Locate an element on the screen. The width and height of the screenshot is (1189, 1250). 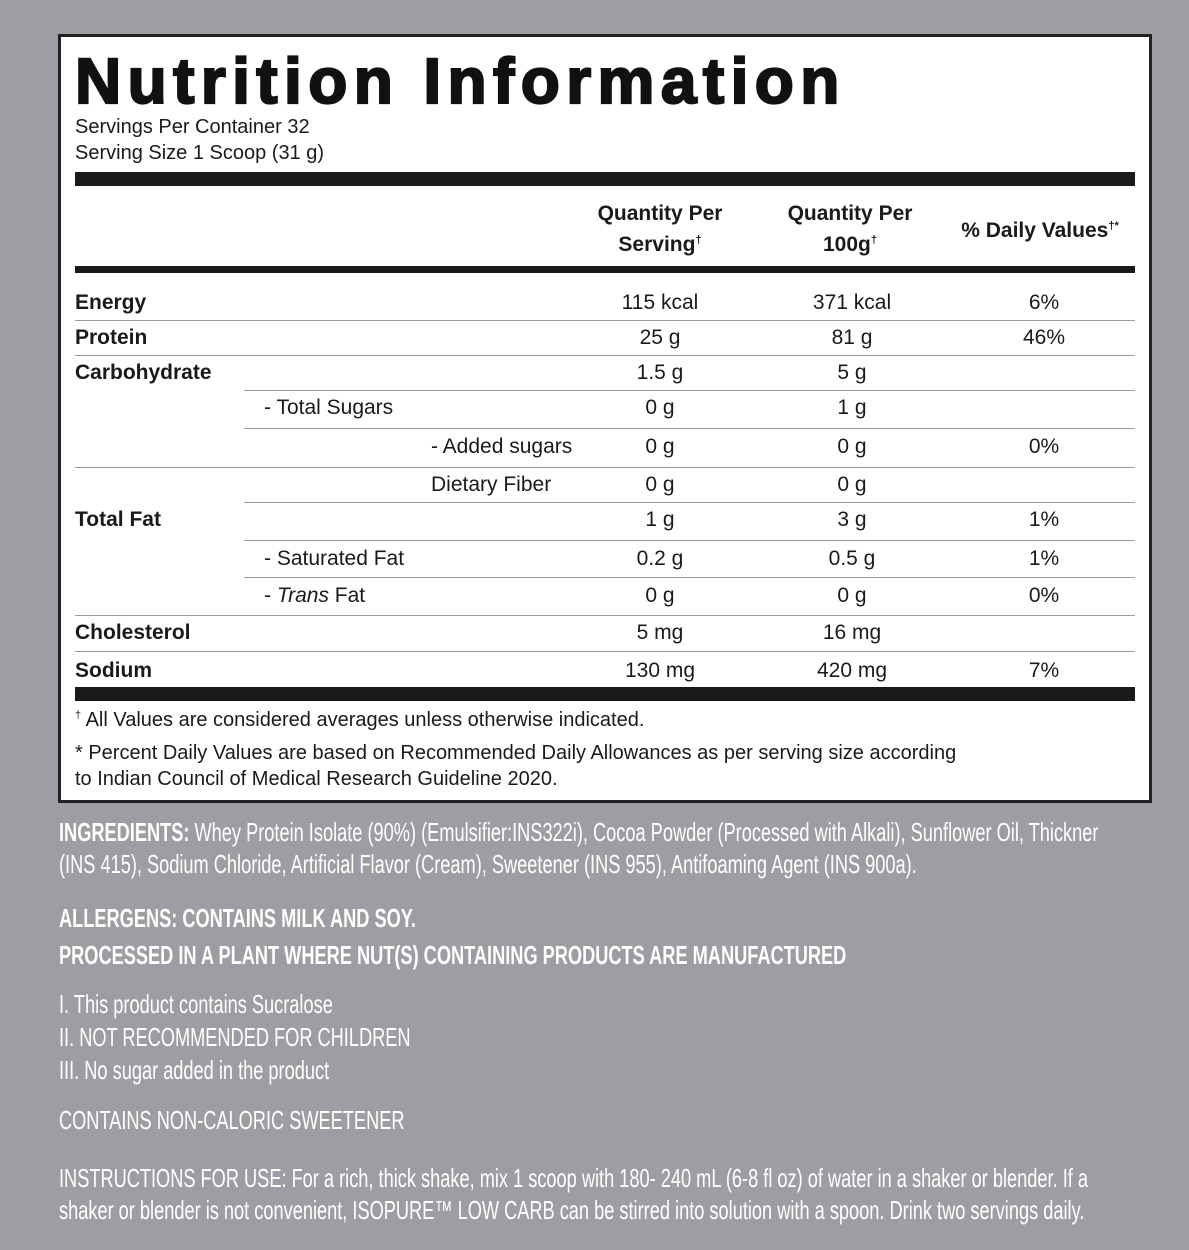
header-per-serving: Quantity Per Serving† is located at coordinates (660, 229).